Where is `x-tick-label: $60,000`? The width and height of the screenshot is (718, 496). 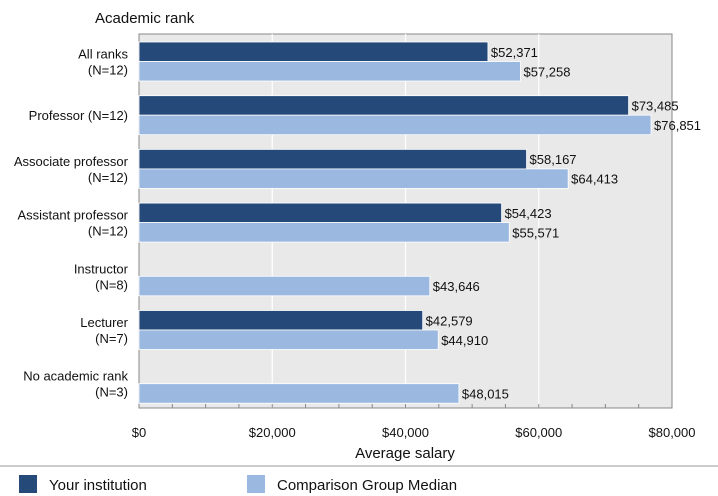 x-tick-label: $60,000 is located at coordinates (538, 432).